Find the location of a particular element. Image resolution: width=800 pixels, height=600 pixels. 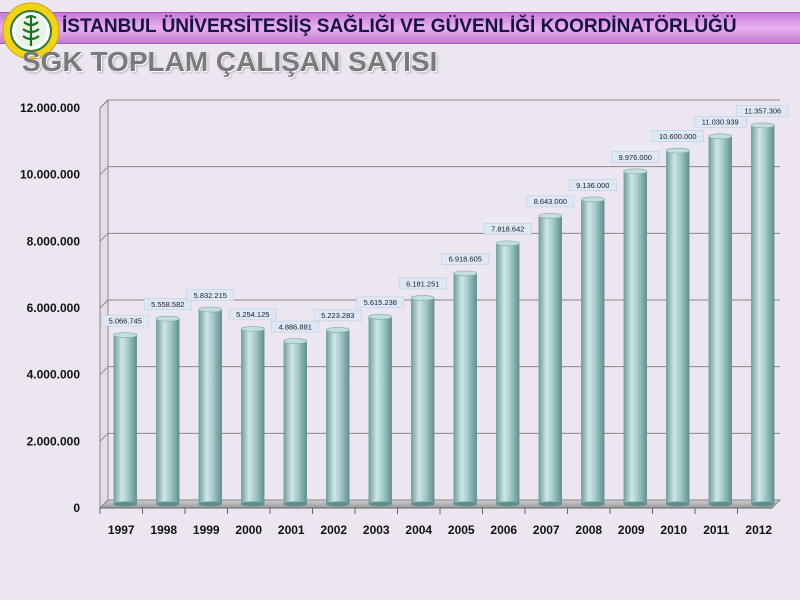

data-label-text: 5.832.215 is located at coordinates (210, 295).